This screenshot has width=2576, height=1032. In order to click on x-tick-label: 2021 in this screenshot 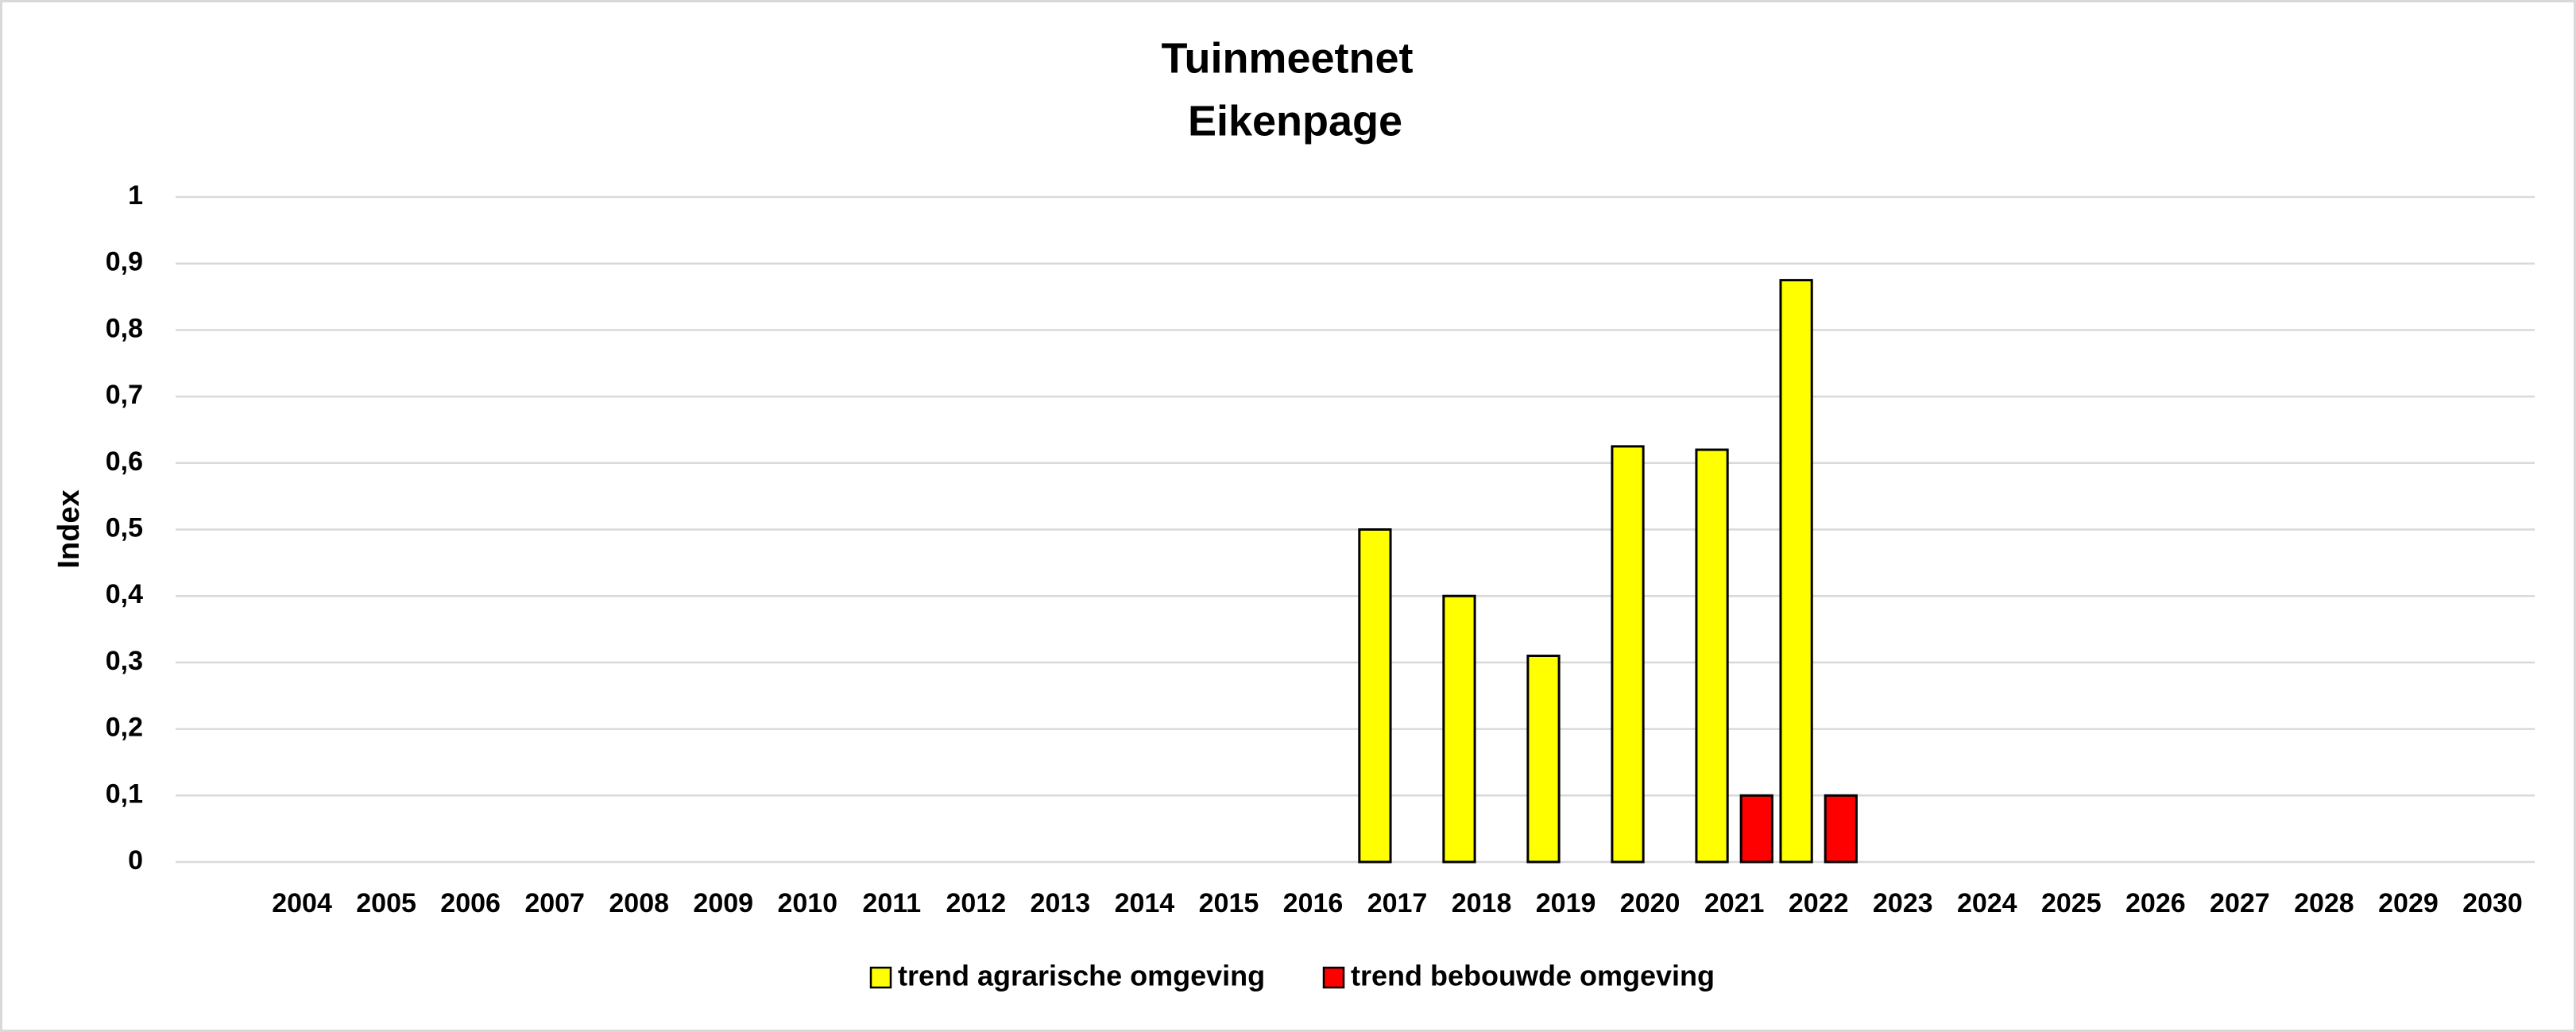, I will do `click(1735, 903)`.